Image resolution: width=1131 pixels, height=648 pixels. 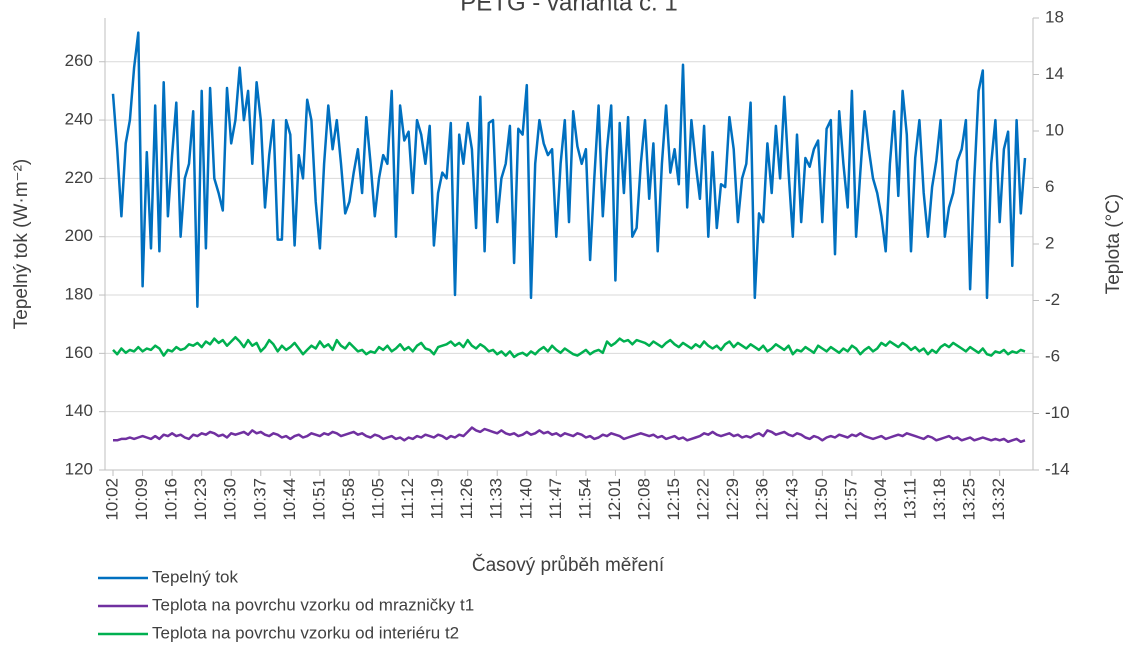 I want to click on x-tick-label: 12:01, so click(x=614, y=499).